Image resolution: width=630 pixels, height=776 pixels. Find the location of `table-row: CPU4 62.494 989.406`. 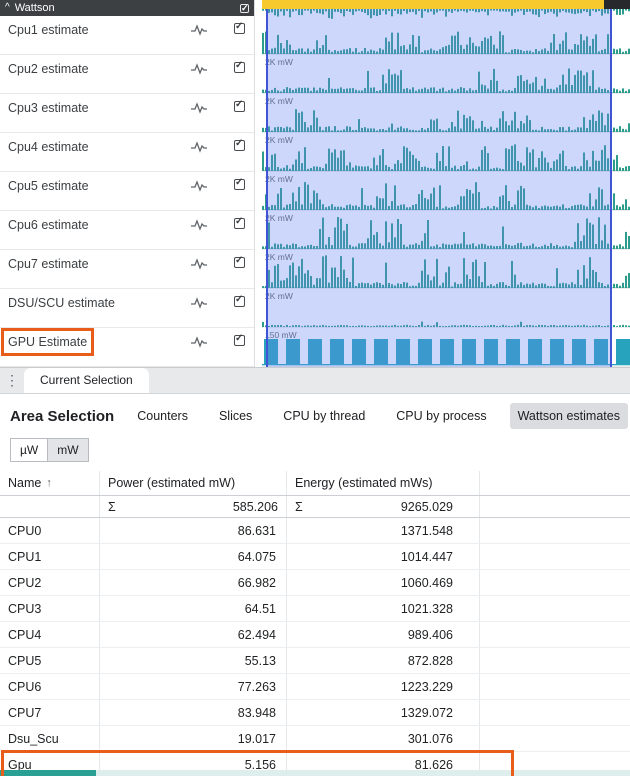

table-row: CPU4 62.494 989.406 is located at coordinates (315, 635).